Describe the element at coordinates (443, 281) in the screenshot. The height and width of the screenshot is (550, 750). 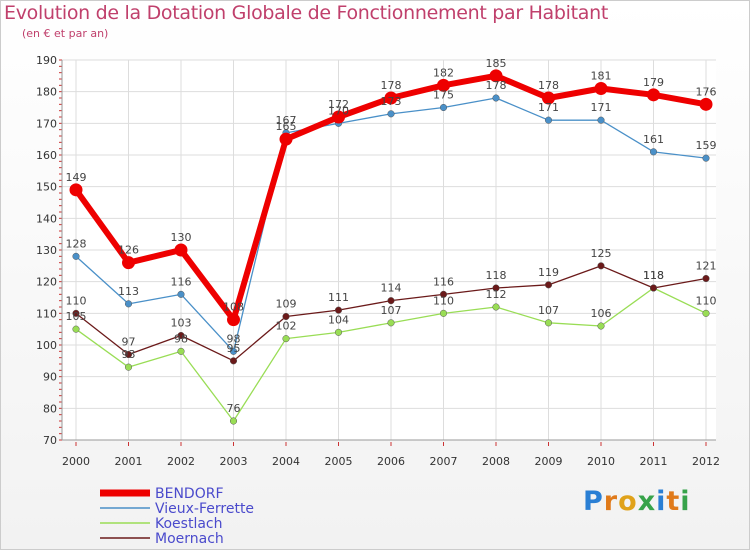
I see `data-label: 116` at that location.